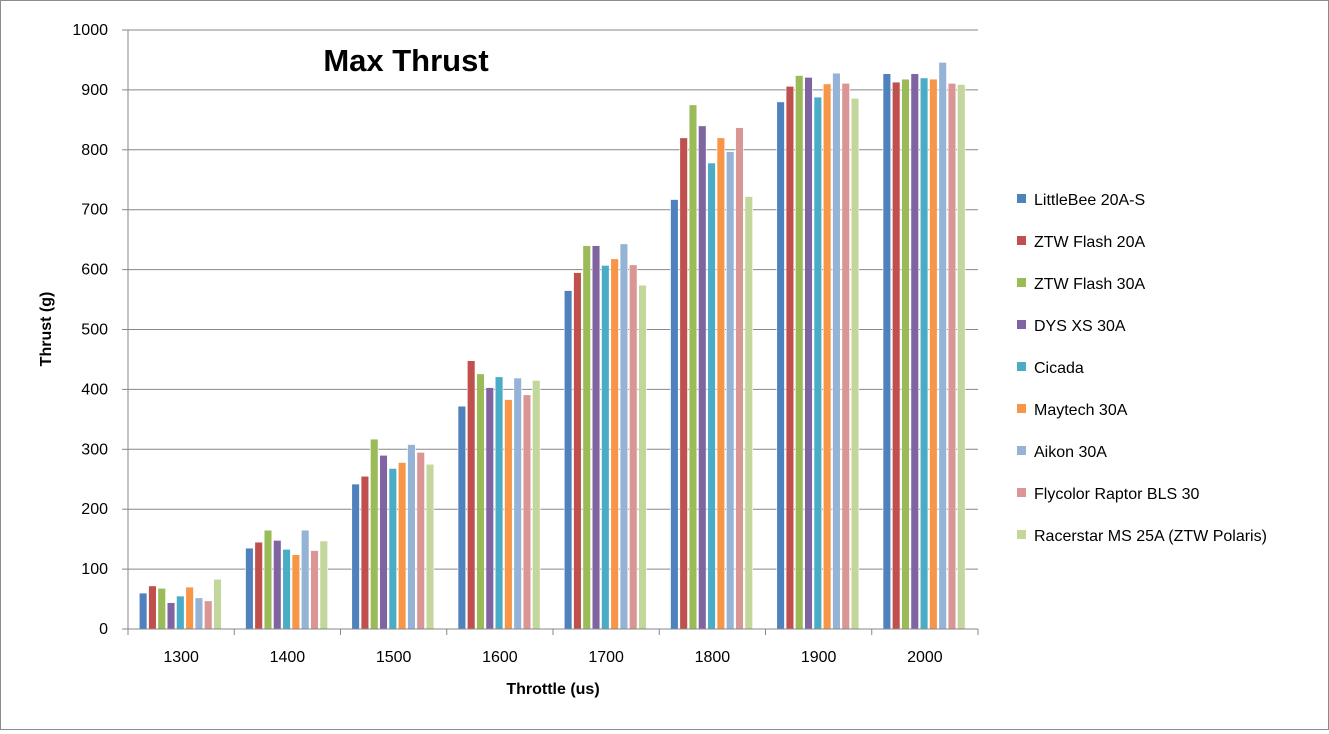  What do you see at coordinates (46, 329) in the screenshot?
I see `y-axis-title: Thrust (g)` at bounding box center [46, 329].